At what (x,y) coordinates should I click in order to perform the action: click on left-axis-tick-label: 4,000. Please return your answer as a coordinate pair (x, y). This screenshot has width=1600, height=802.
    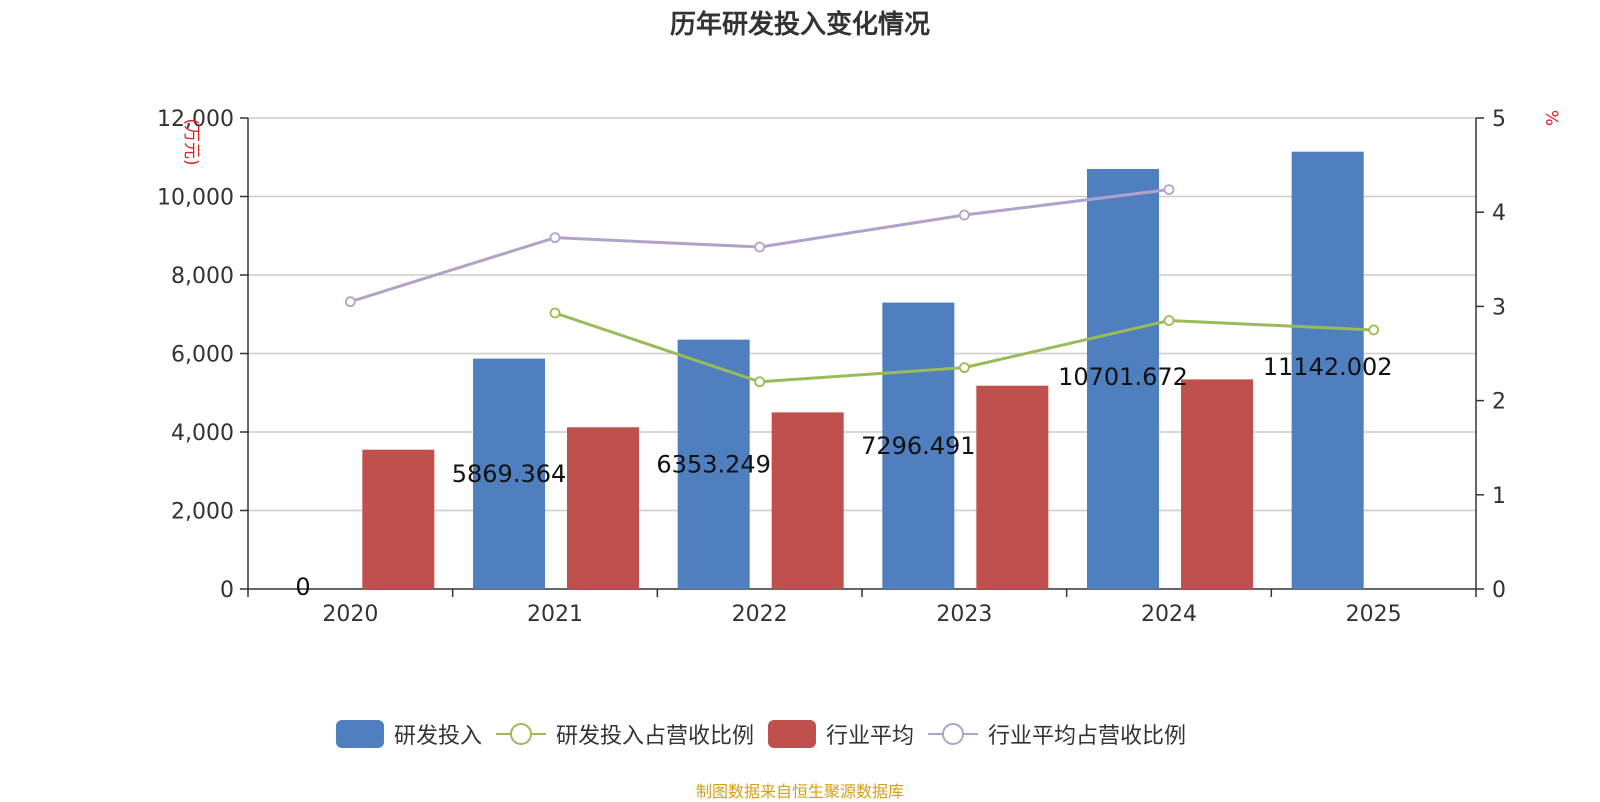
    Looking at the image, I should click on (202, 433).